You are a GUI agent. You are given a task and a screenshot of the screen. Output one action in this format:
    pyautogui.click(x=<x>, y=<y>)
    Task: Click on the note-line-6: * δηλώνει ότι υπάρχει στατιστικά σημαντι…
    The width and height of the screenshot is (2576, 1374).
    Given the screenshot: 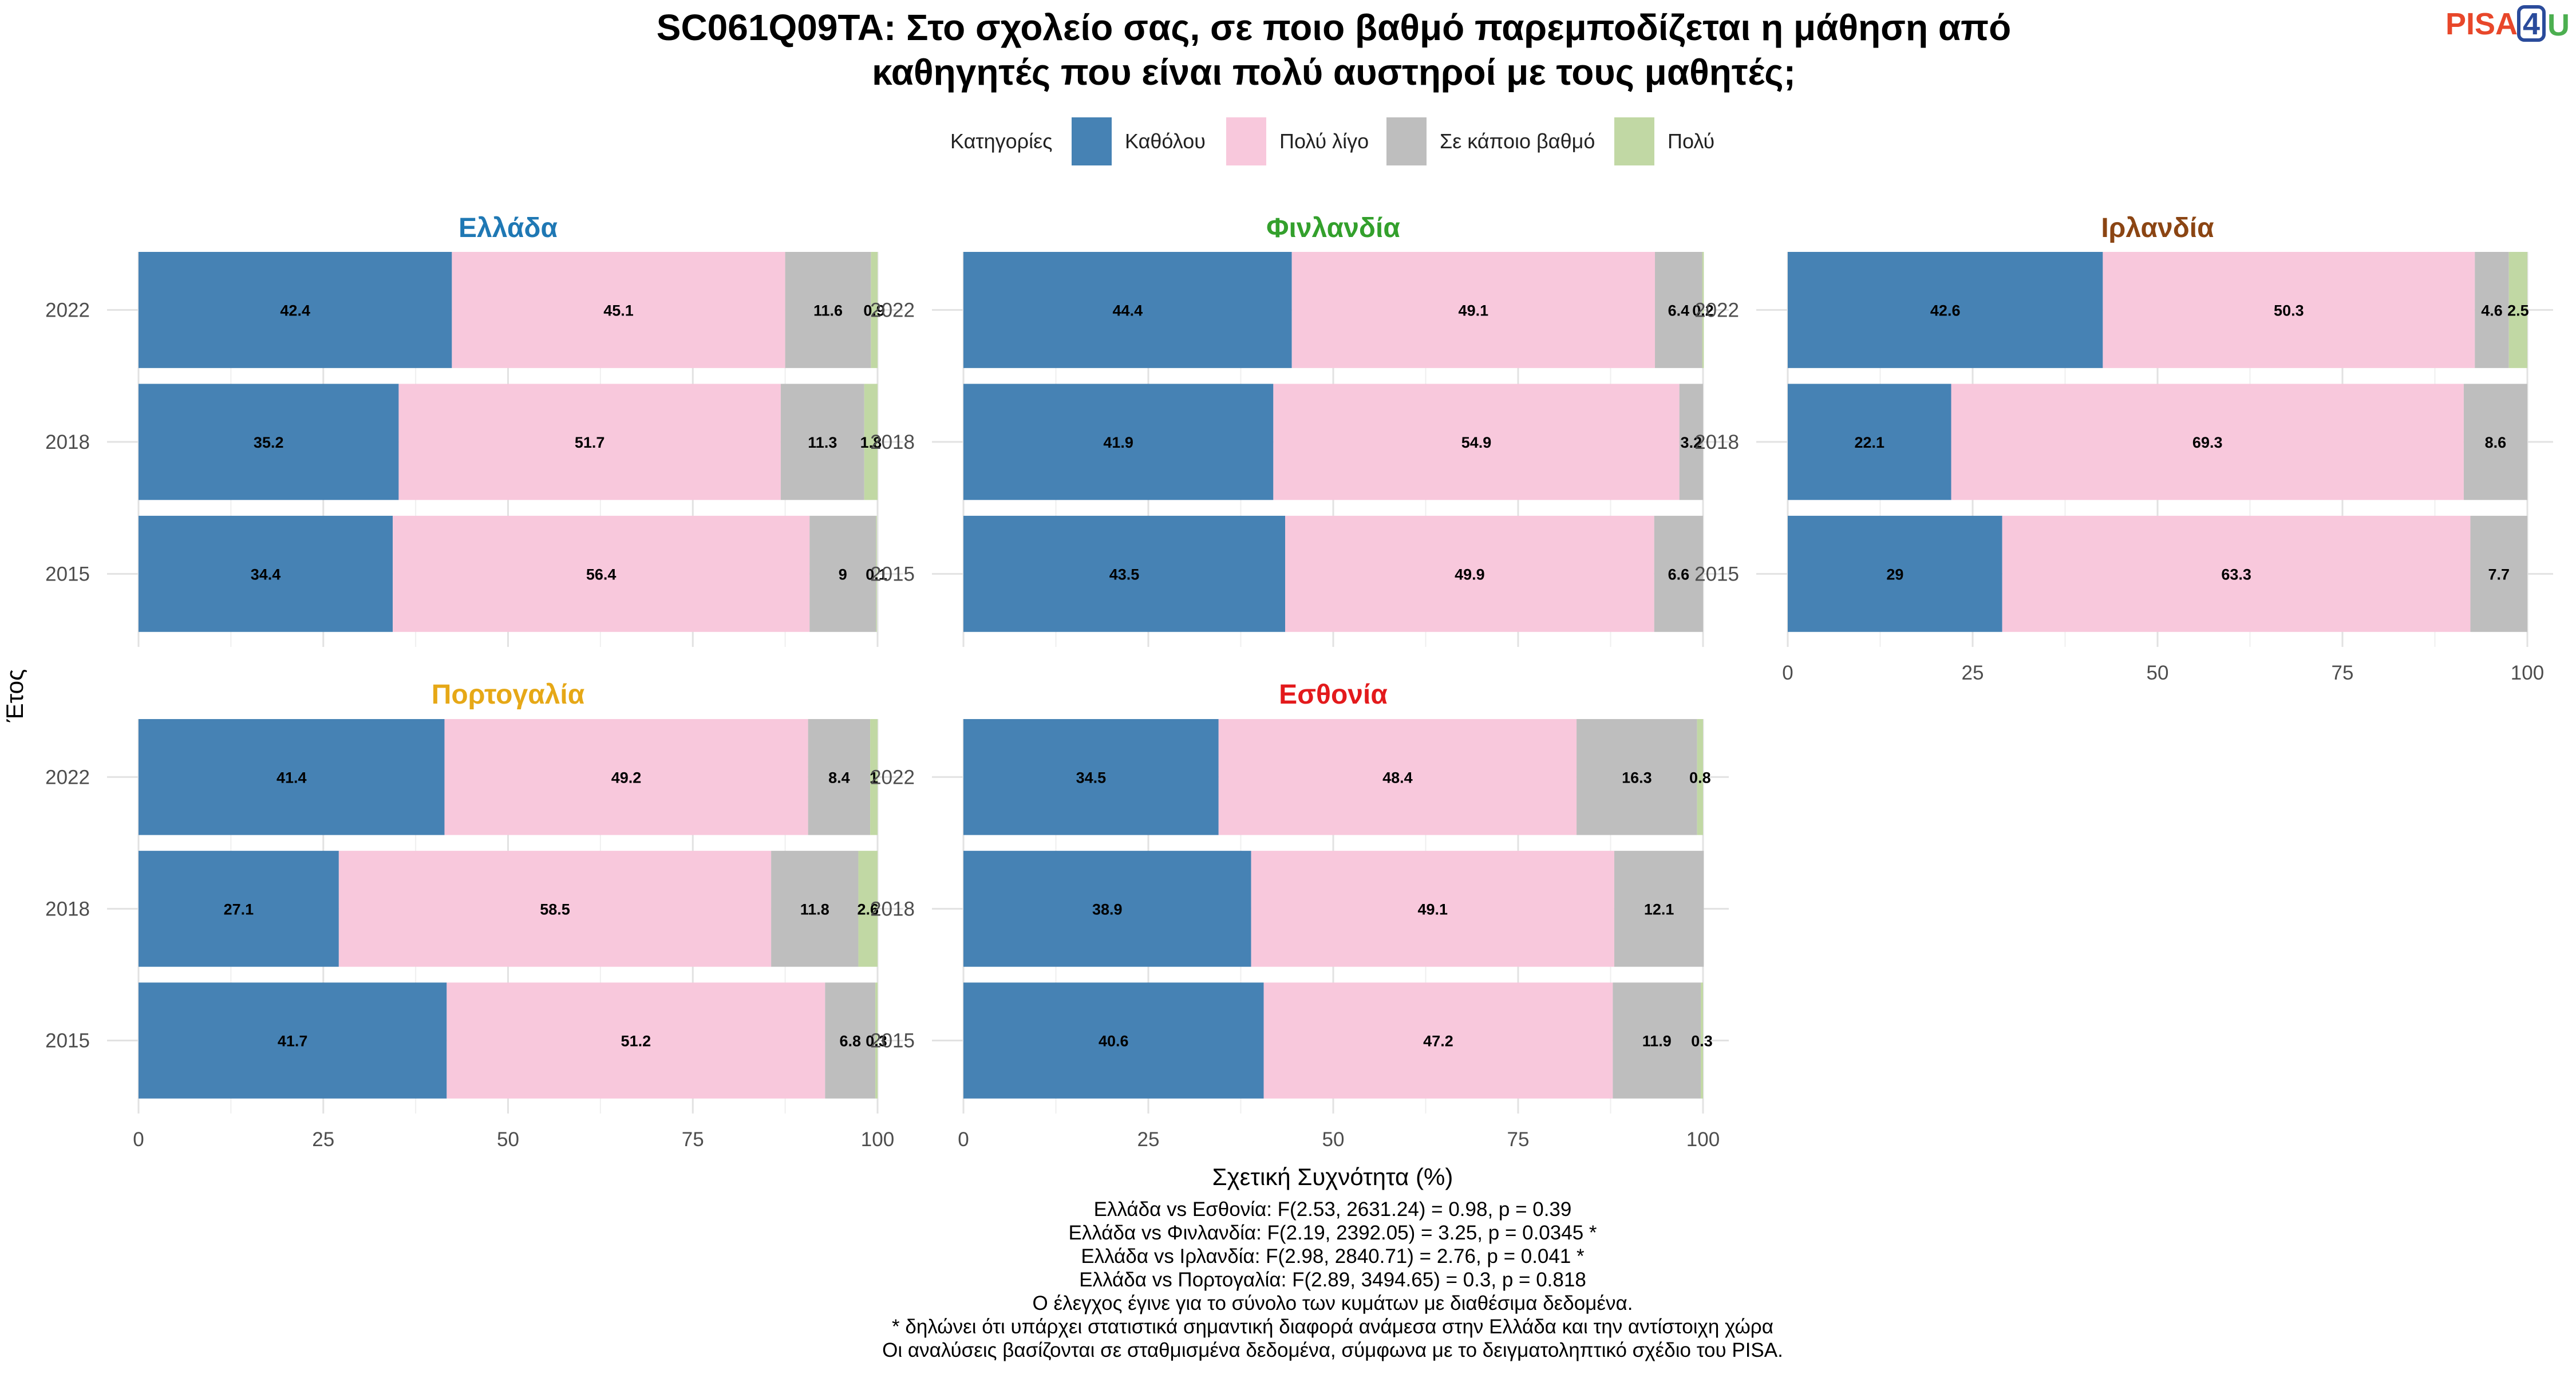 What is the action you would take?
    pyautogui.click(x=1332, y=1327)
    